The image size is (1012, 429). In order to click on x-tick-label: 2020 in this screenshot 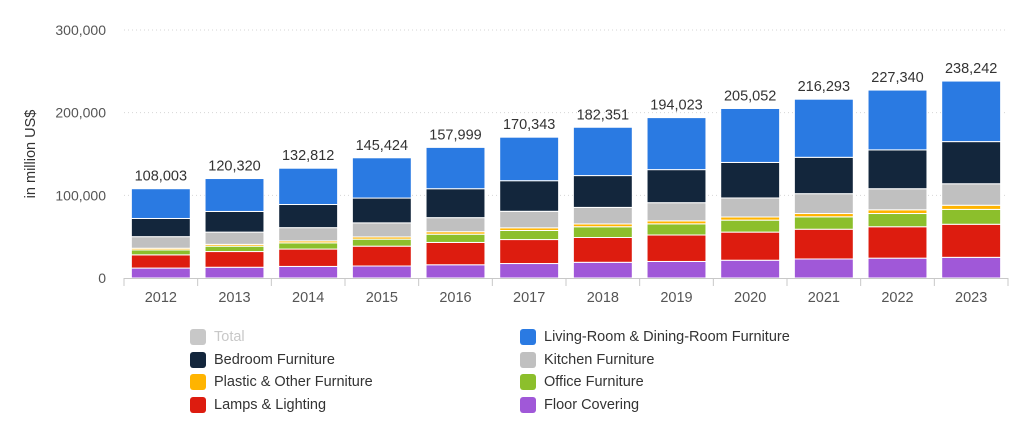, I will do `click(750, 298)`.